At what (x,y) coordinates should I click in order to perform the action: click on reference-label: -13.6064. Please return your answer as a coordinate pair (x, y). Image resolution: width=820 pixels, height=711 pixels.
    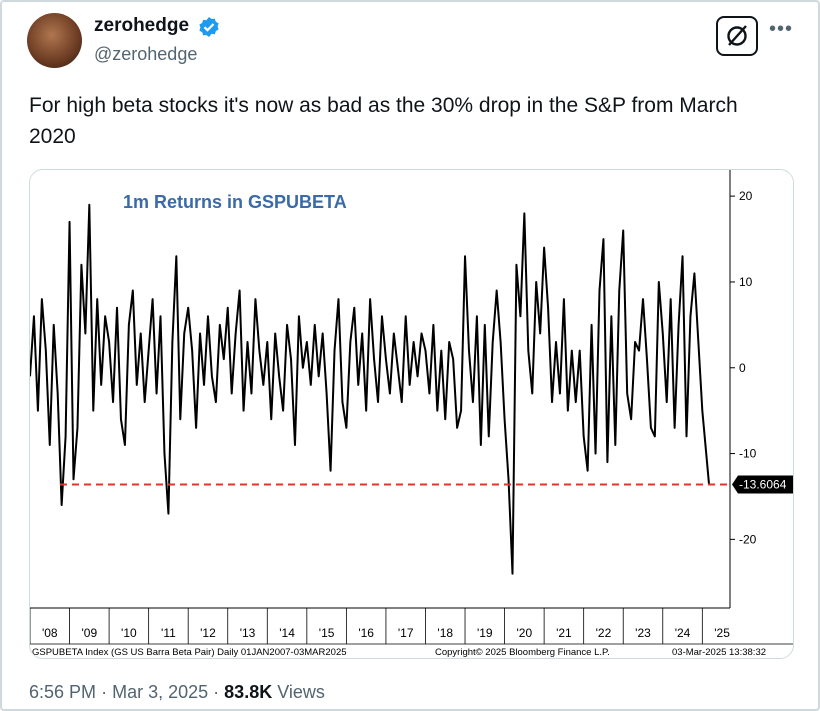
    Looking at the image, I should click on (763, 485).